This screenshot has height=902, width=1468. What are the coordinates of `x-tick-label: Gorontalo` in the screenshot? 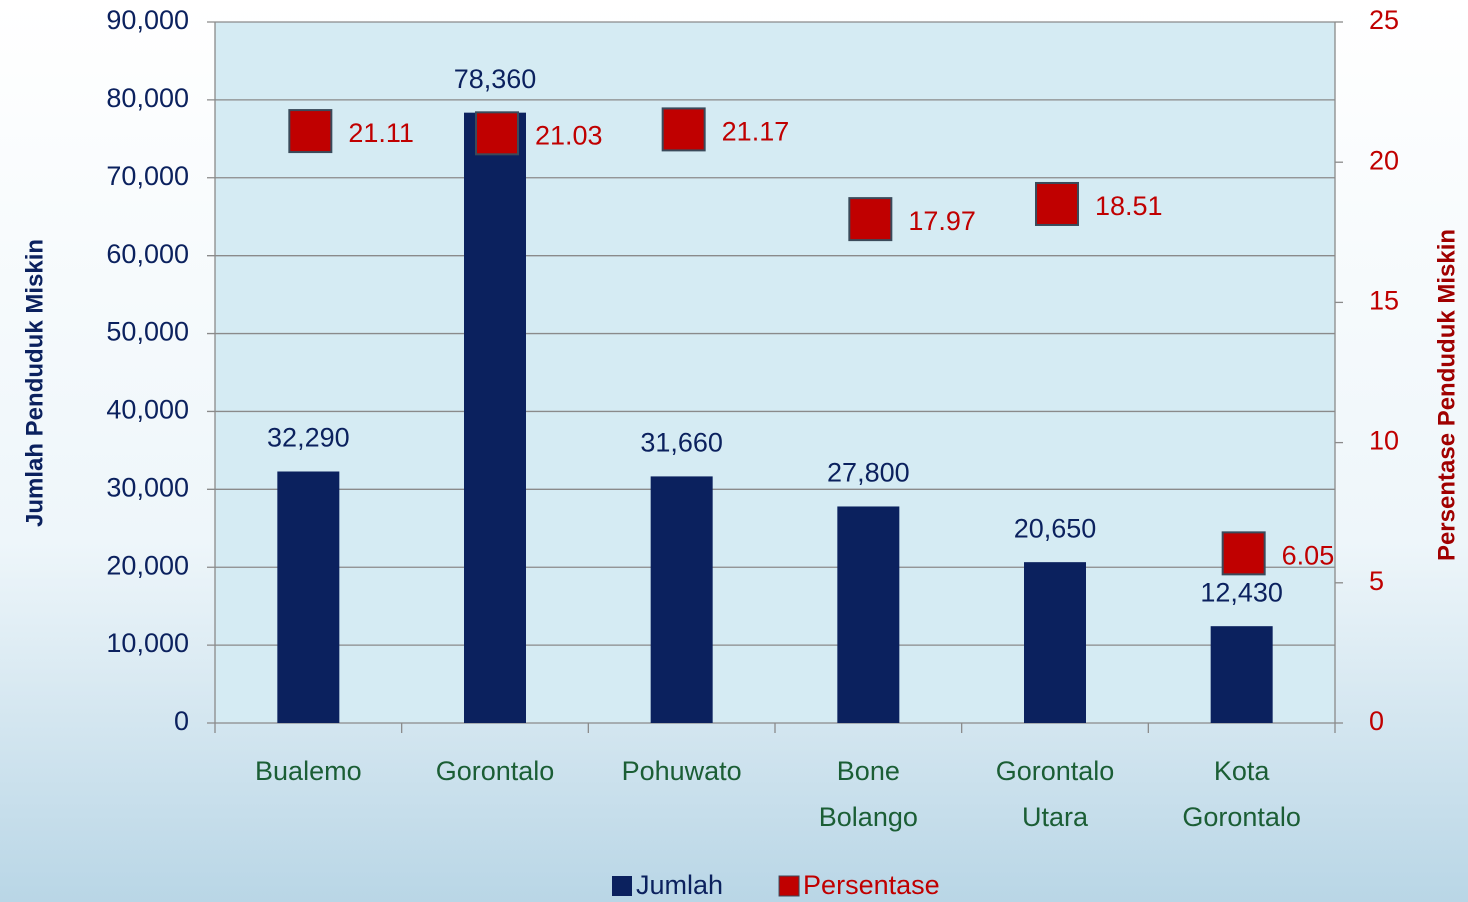 It's located at (495, 771).